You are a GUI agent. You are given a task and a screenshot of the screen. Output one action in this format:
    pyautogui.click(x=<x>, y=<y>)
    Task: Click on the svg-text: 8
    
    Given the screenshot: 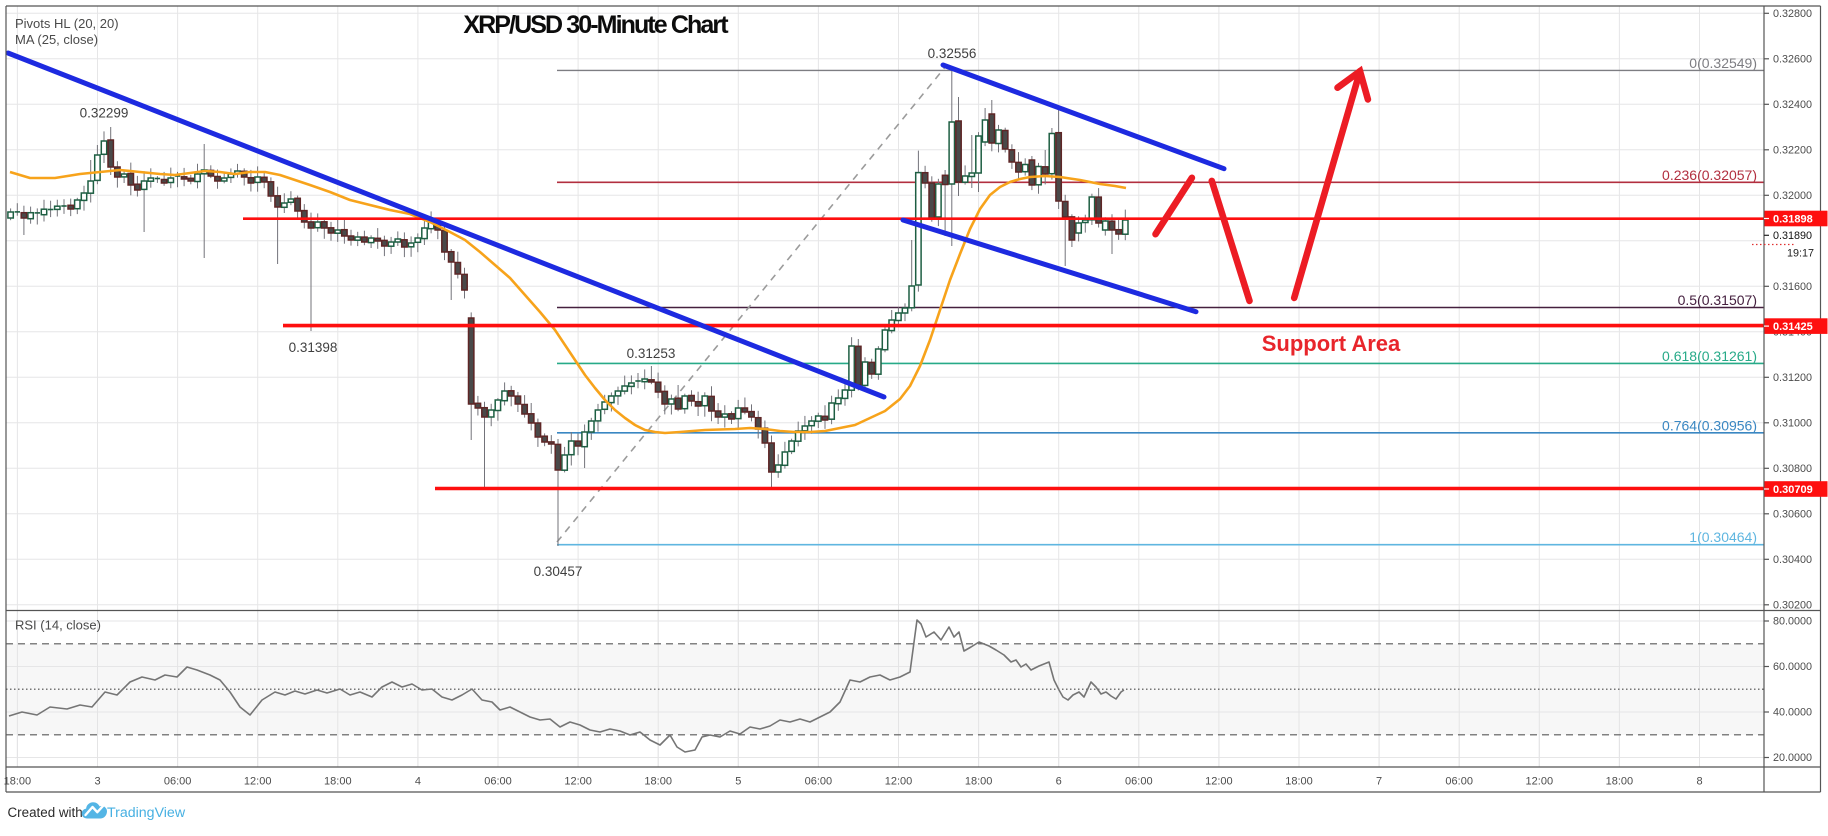 What is the action you would take?
    pyautogui.click(x=1699, y=782)
    